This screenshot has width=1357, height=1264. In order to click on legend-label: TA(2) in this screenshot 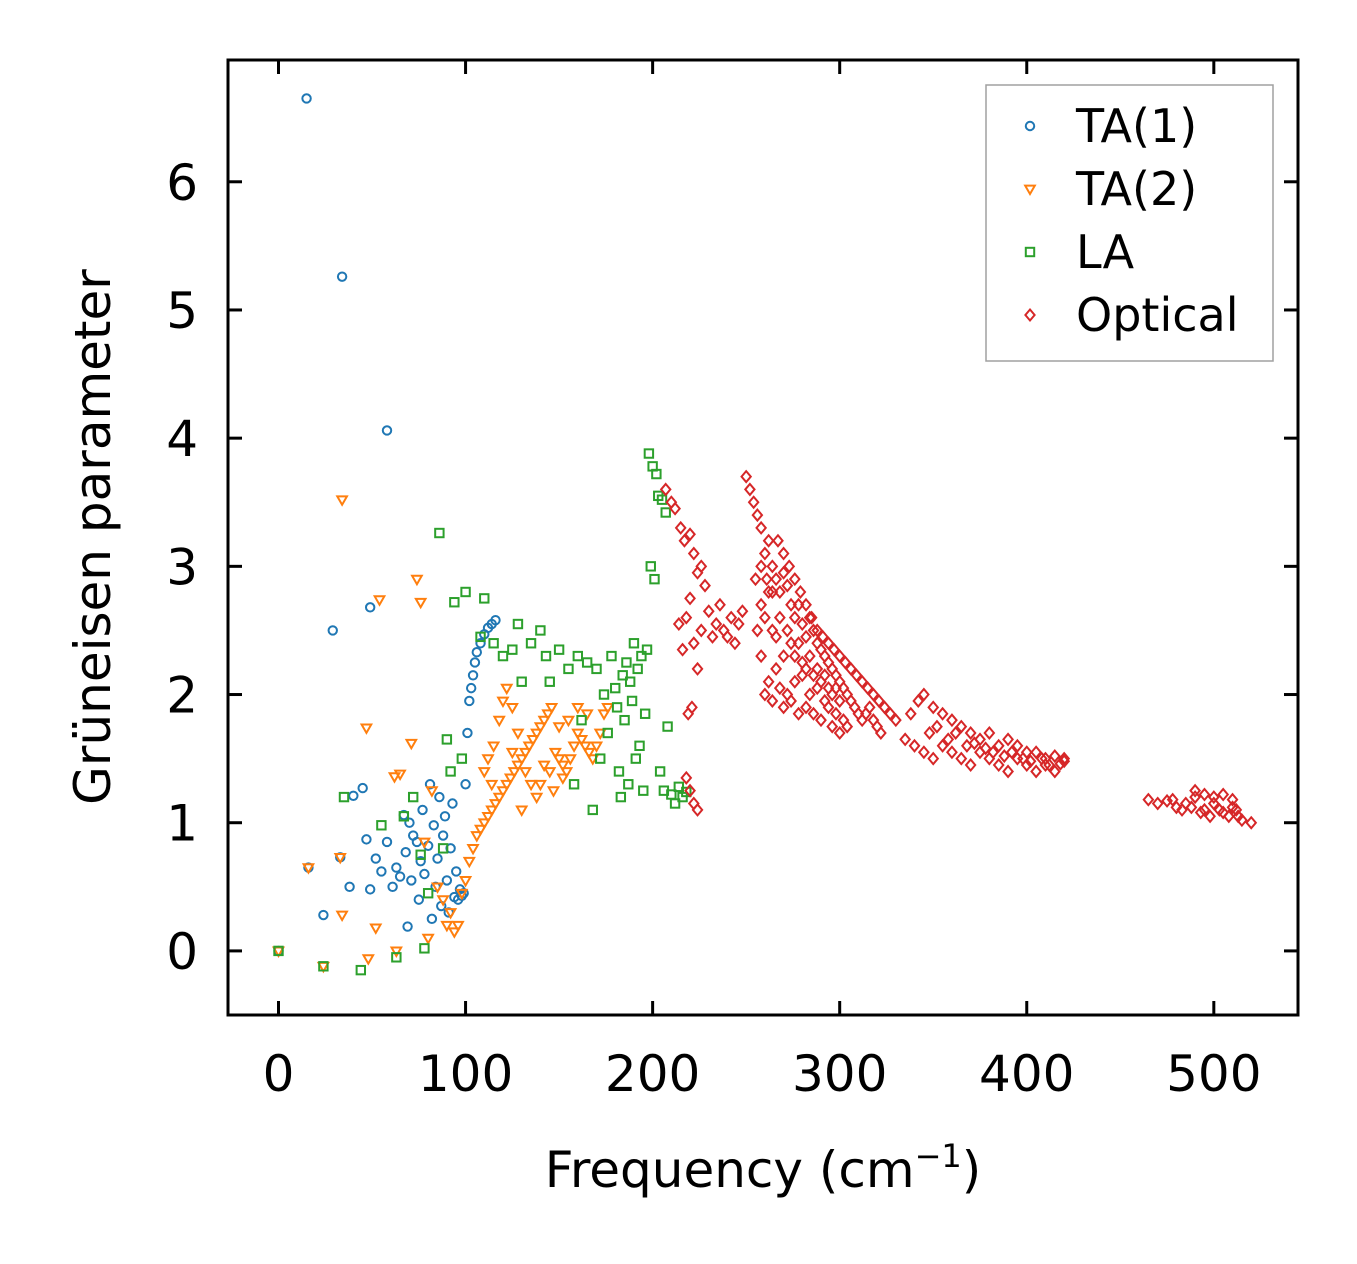, I will do `click(1136, 189)`.